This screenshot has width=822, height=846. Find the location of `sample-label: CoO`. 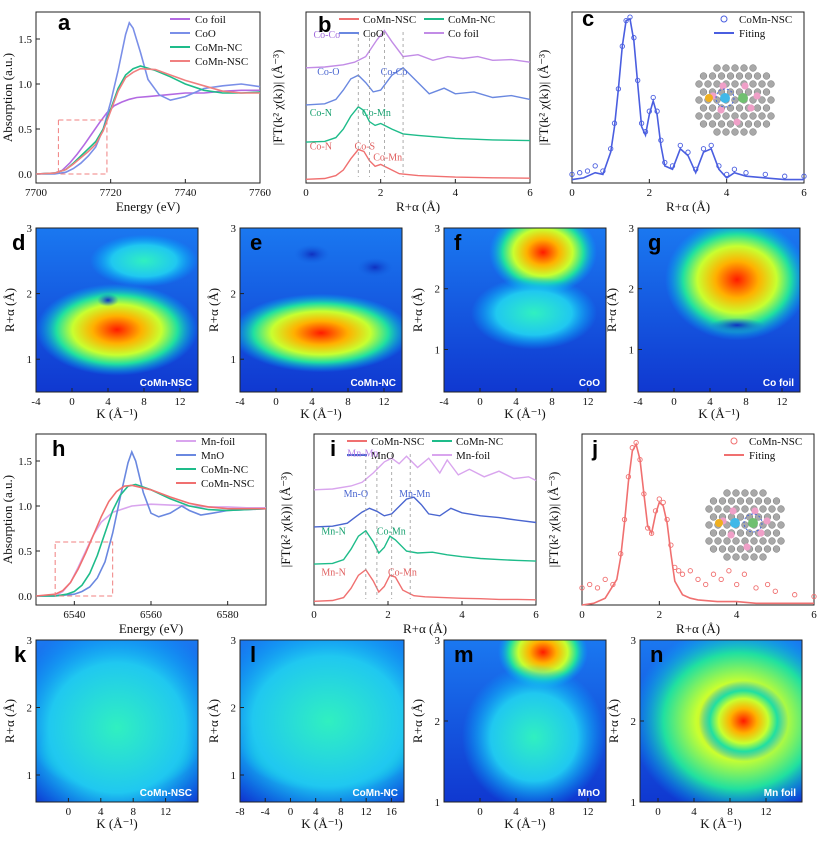

sample-label: CoO is located at coordinates (589, 383).